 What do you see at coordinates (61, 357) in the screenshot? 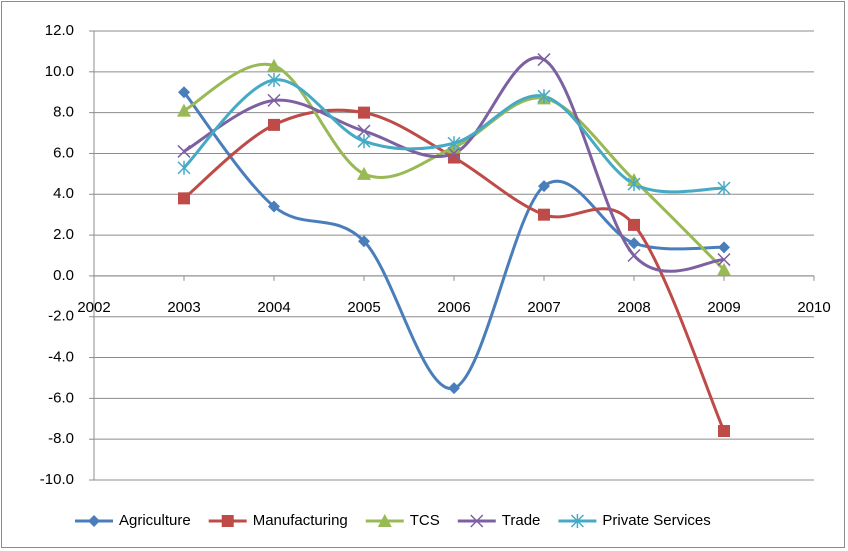
I see `y-tick-label: -4.0` at bounding box center [61, 357].